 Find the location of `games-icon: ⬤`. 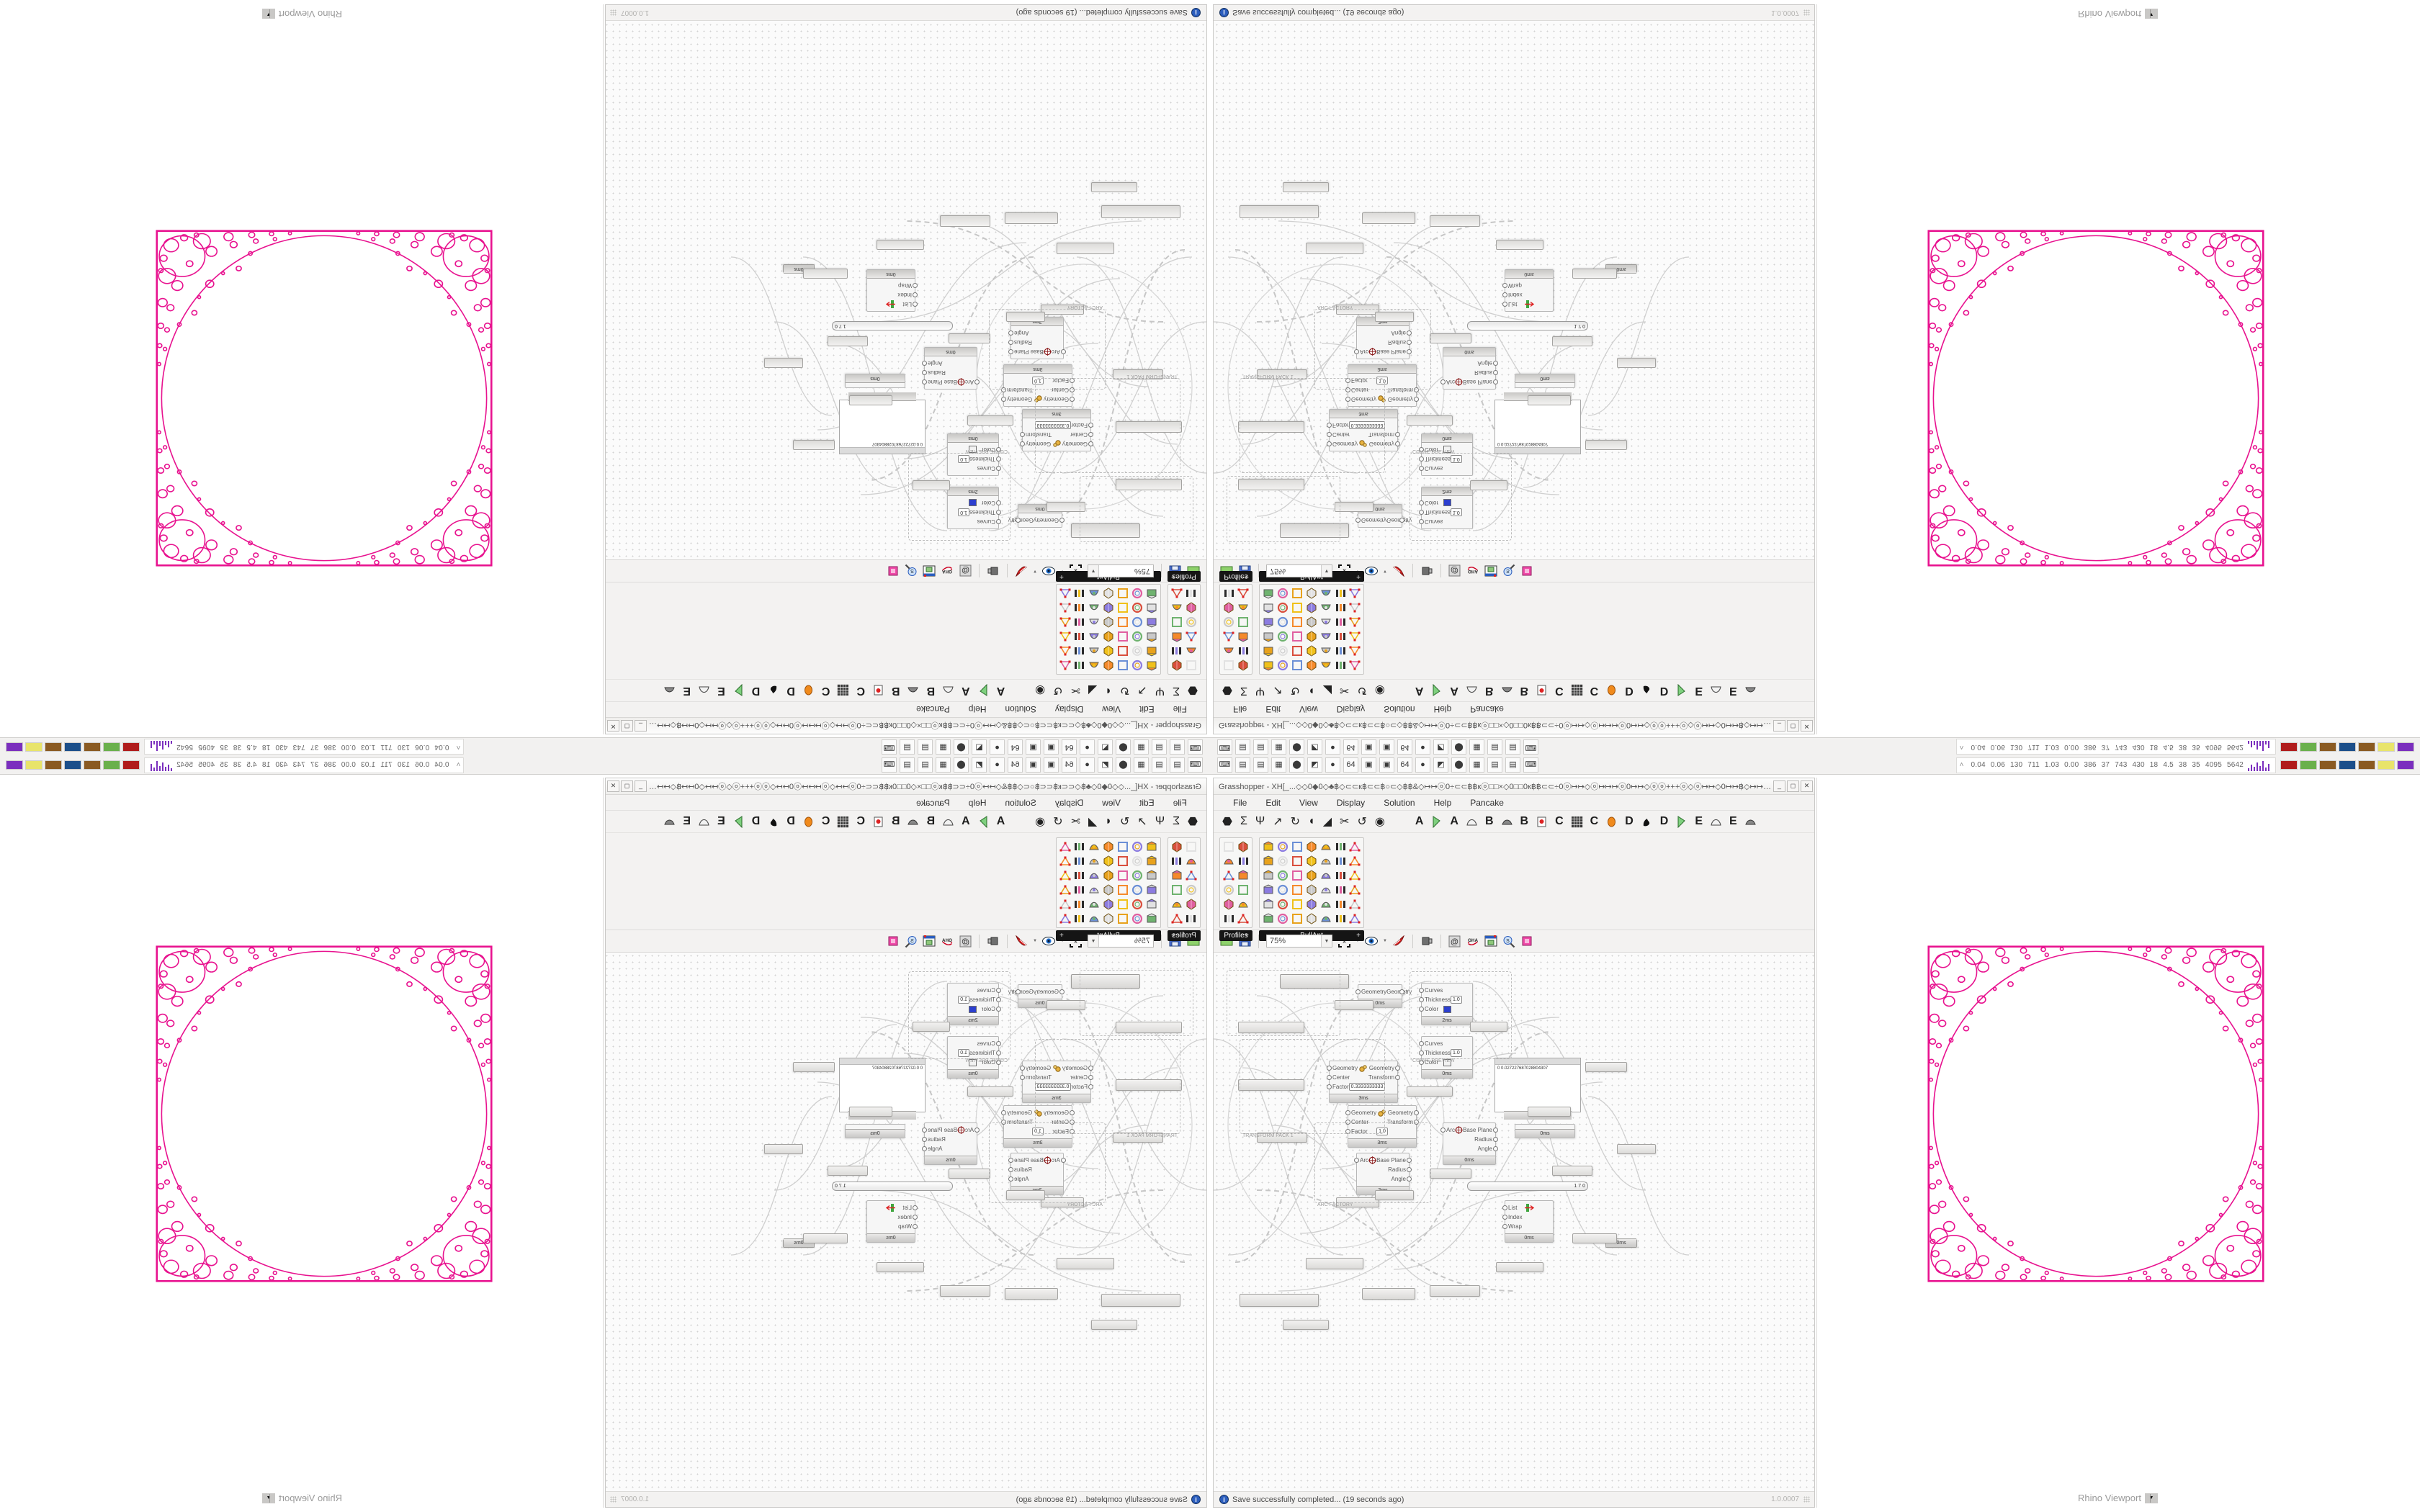

games-icon: ⬤ is located at coordinates (1123, 747).